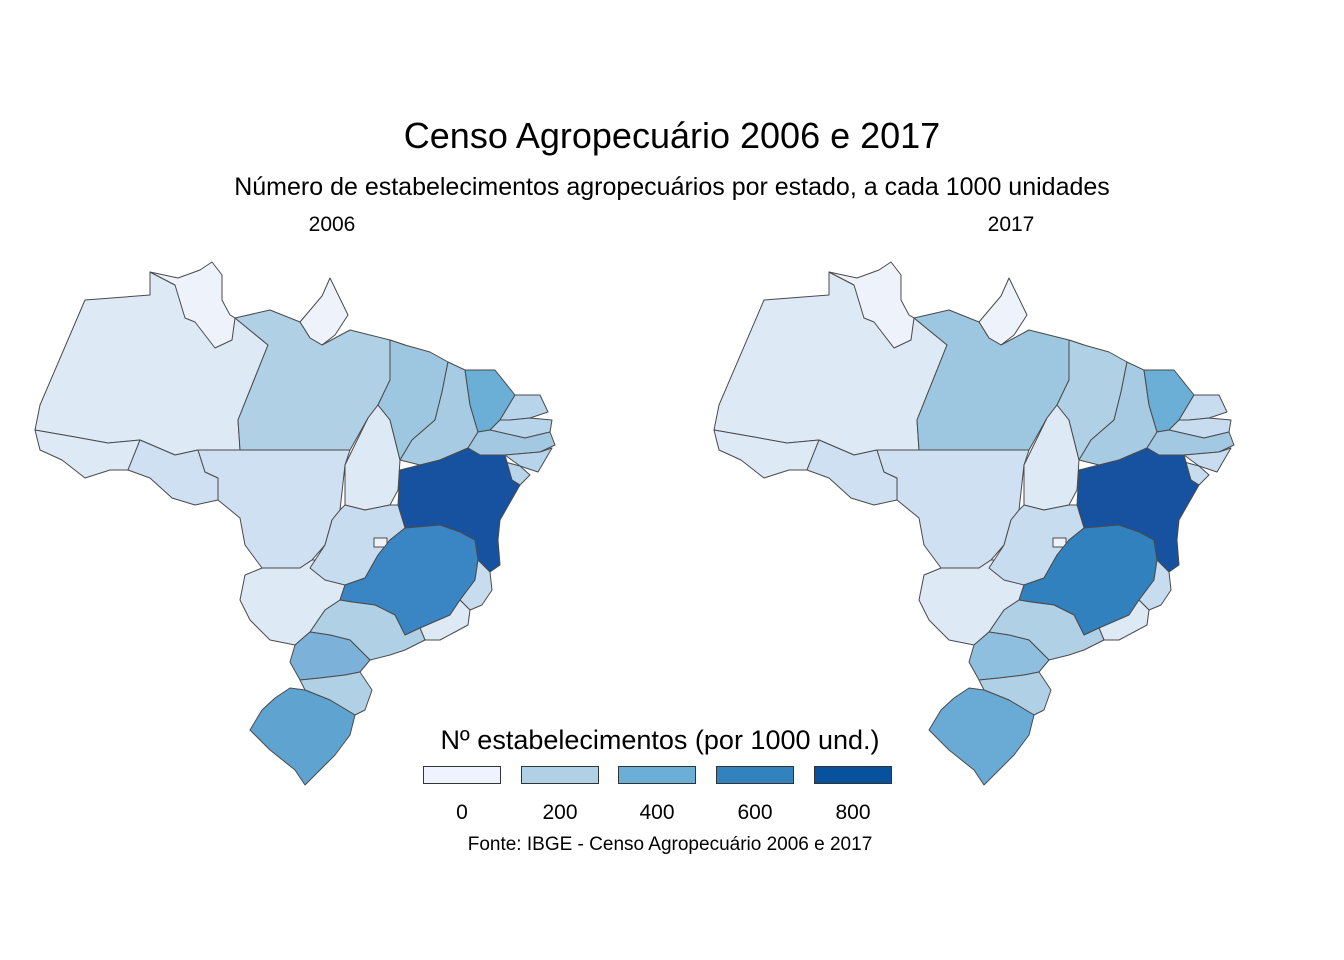  Describe the element at coordinates (871, 305) in the screenshot. I see `state-rr-2017` at that location.